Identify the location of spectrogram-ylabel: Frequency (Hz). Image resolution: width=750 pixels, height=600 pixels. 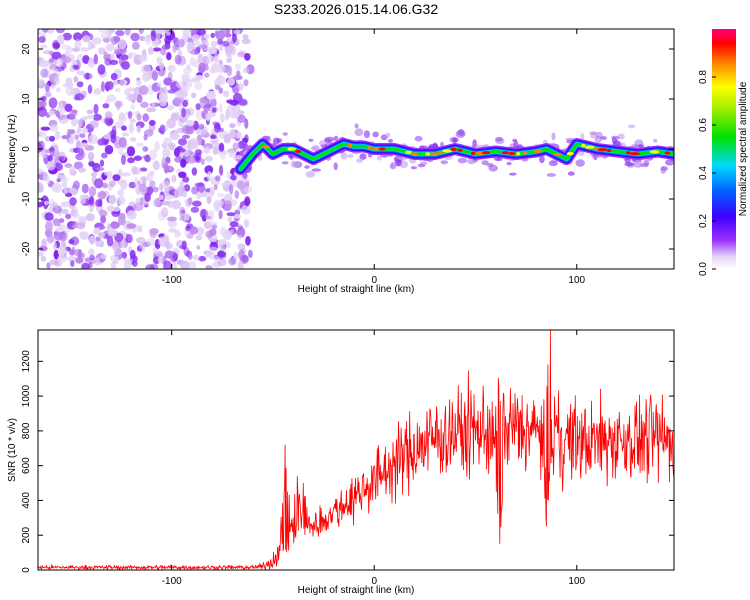
(12, 149).